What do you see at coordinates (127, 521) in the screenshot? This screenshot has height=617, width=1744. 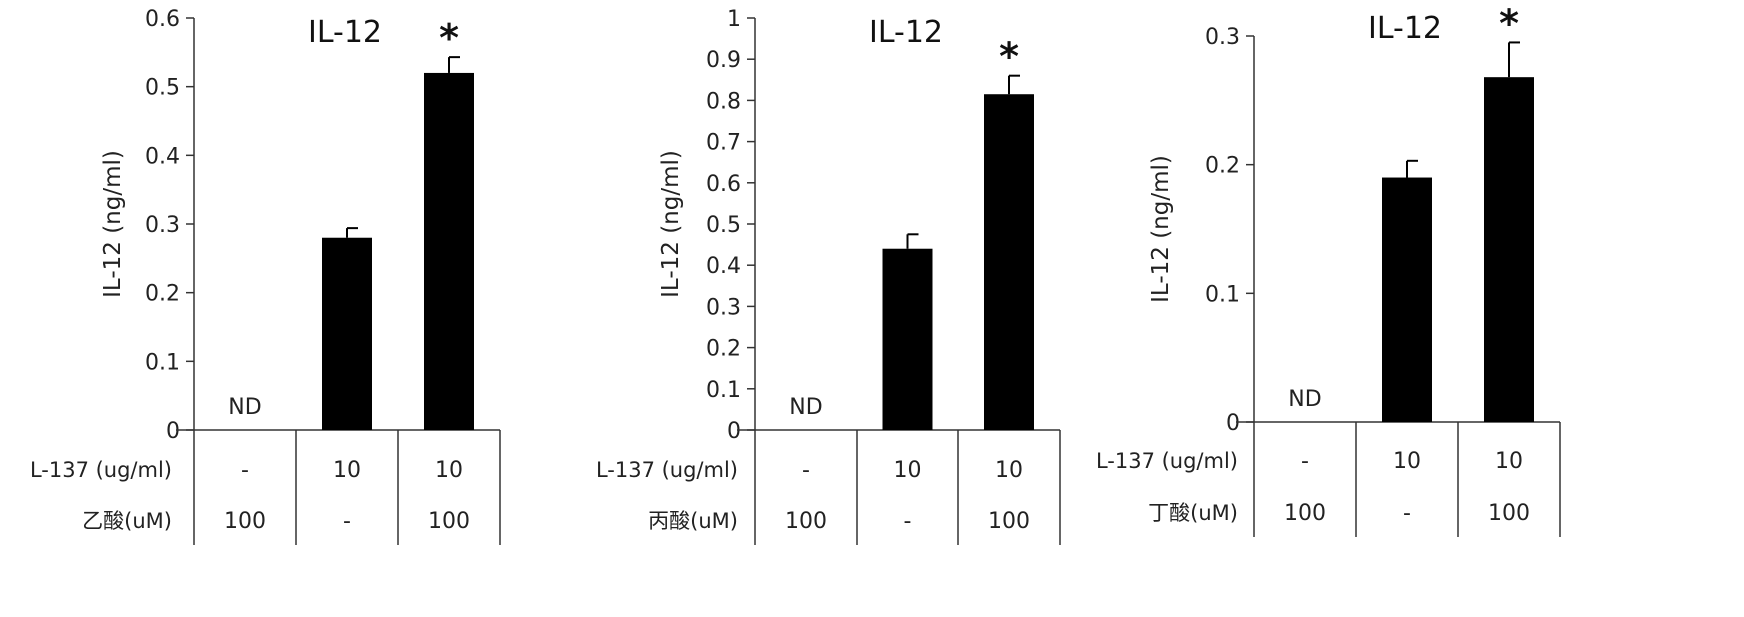 I see `table-row-label: 乙酸(uM)` at bounding box center [127, 521].